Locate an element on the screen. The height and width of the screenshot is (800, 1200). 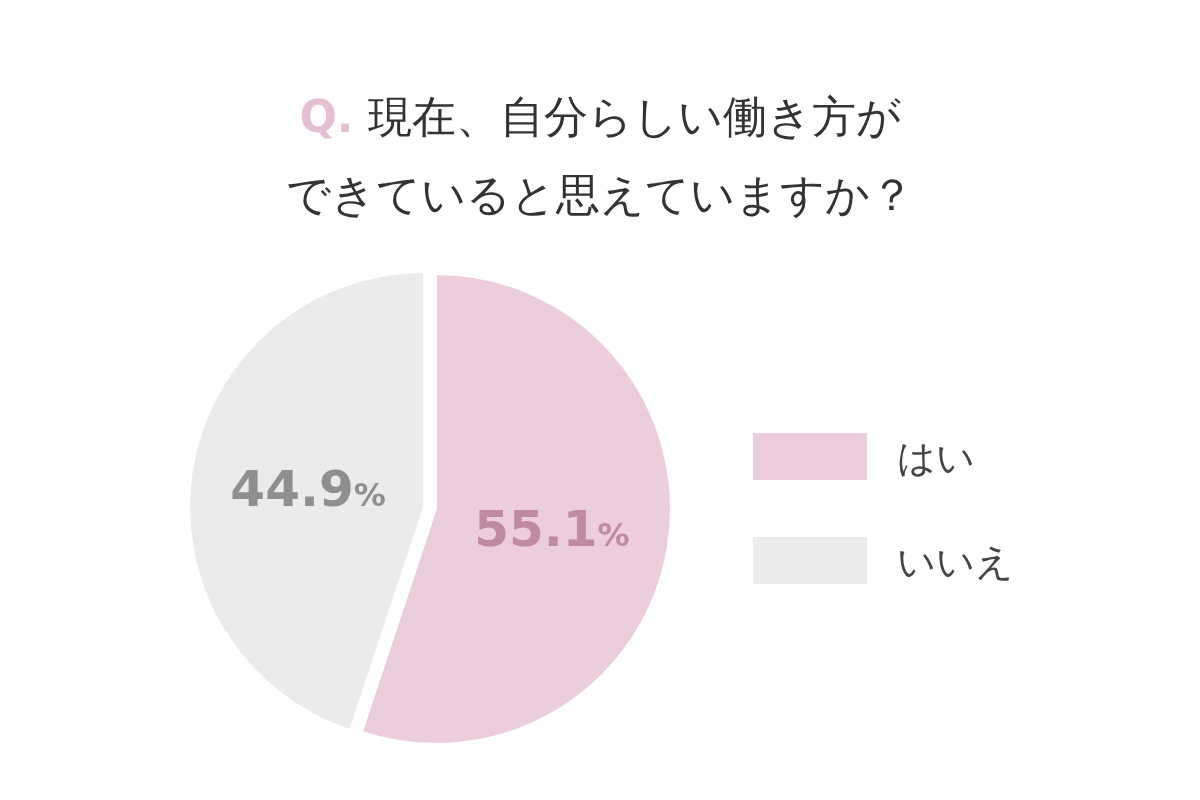
legend-label: いいえ is located at coordinates (955, 562).